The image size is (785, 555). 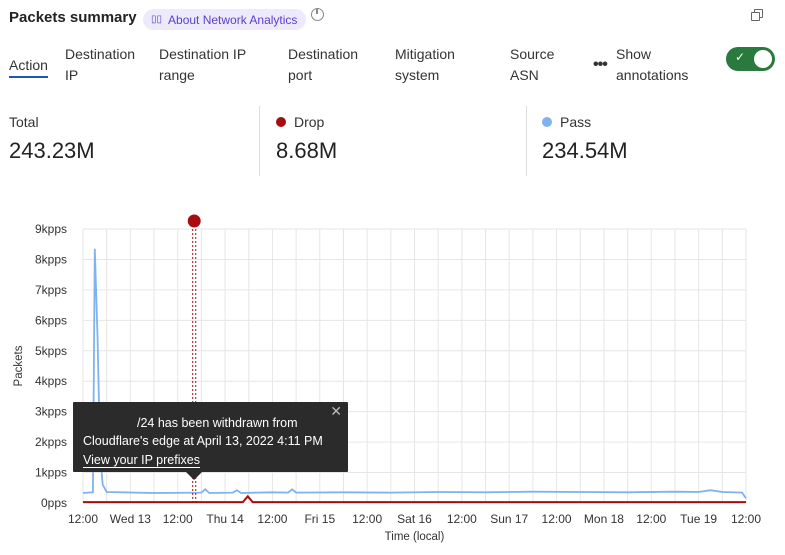 I want to click on y-tick-label: 2kpps, so click(x=51, y=442).